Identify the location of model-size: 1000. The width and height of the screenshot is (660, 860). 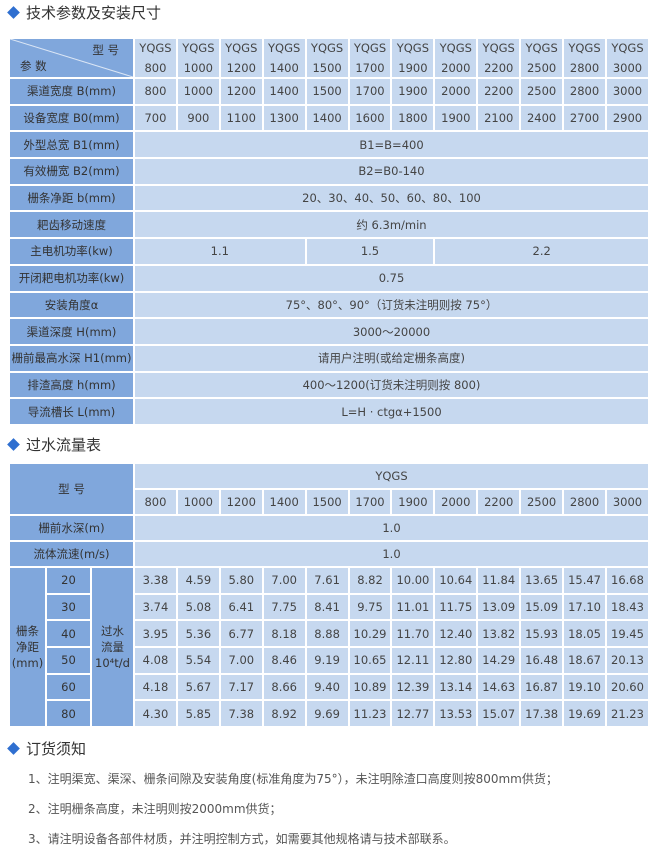
(198, 68).